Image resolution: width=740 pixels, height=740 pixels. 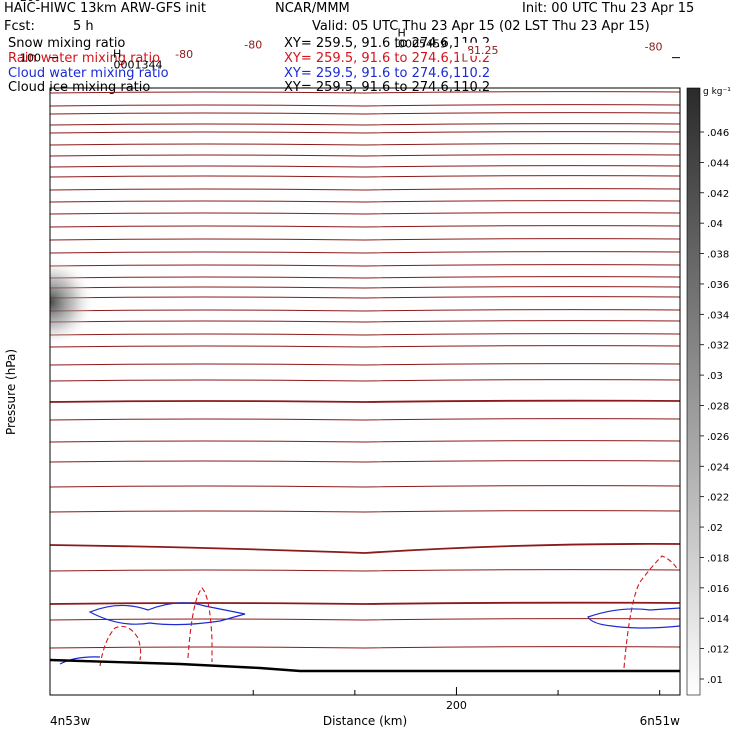 What do you see at coordinates (136, 65) in the screenshot?
I see `extremum-value: .0001344` at bounding box center [136, 65].